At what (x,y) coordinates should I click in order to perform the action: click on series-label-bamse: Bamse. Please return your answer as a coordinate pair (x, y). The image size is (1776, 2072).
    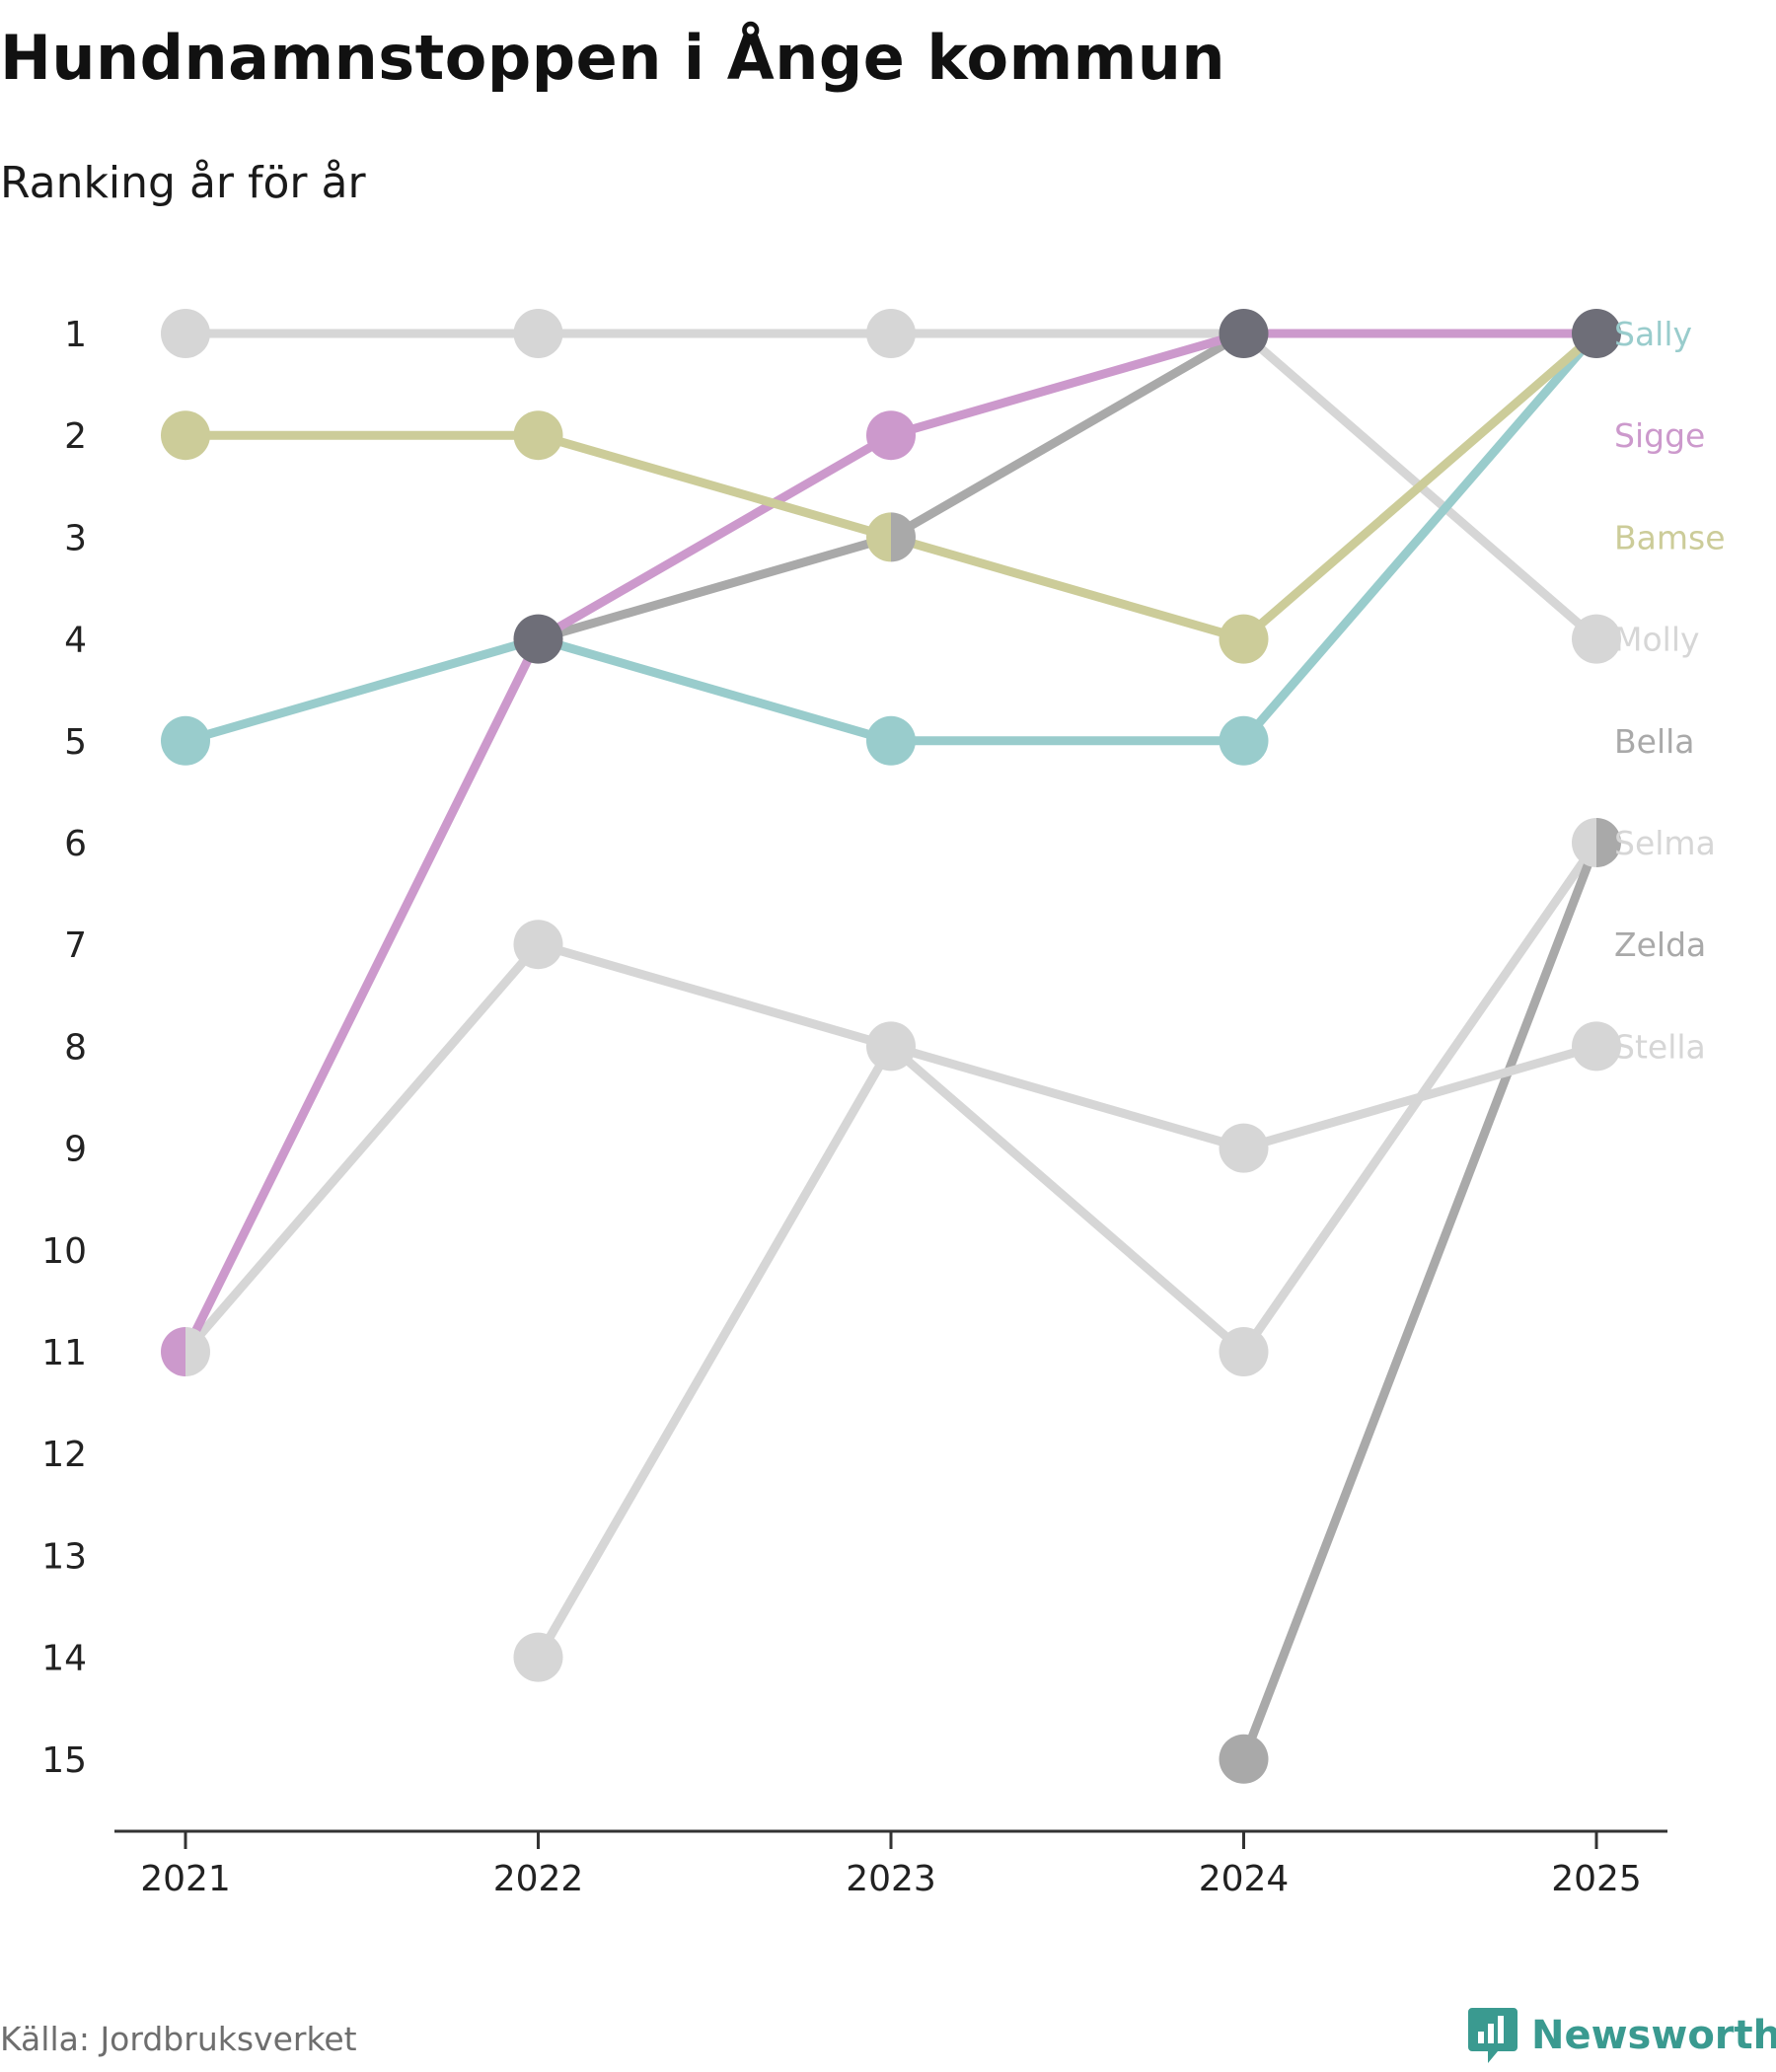
    Looking at the image, I should click on (1670, 537).